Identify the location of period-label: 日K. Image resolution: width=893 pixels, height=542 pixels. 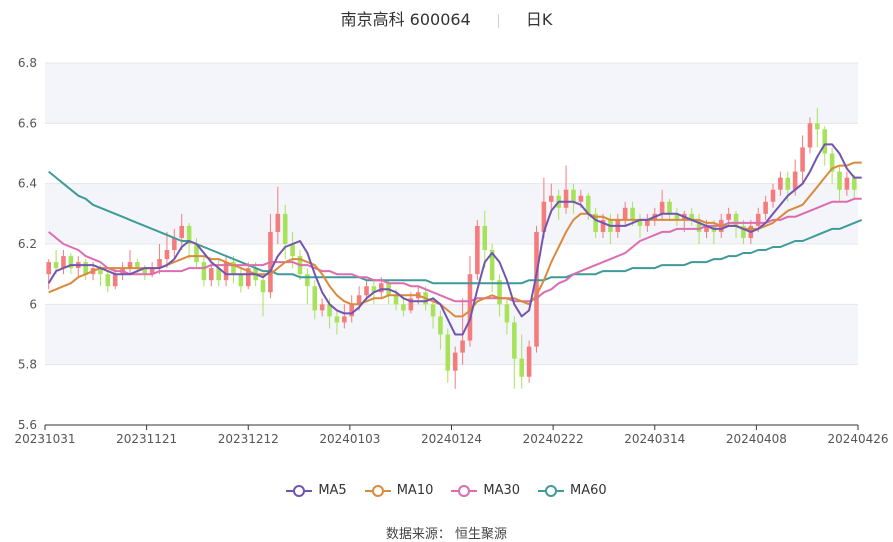
(539, 19).